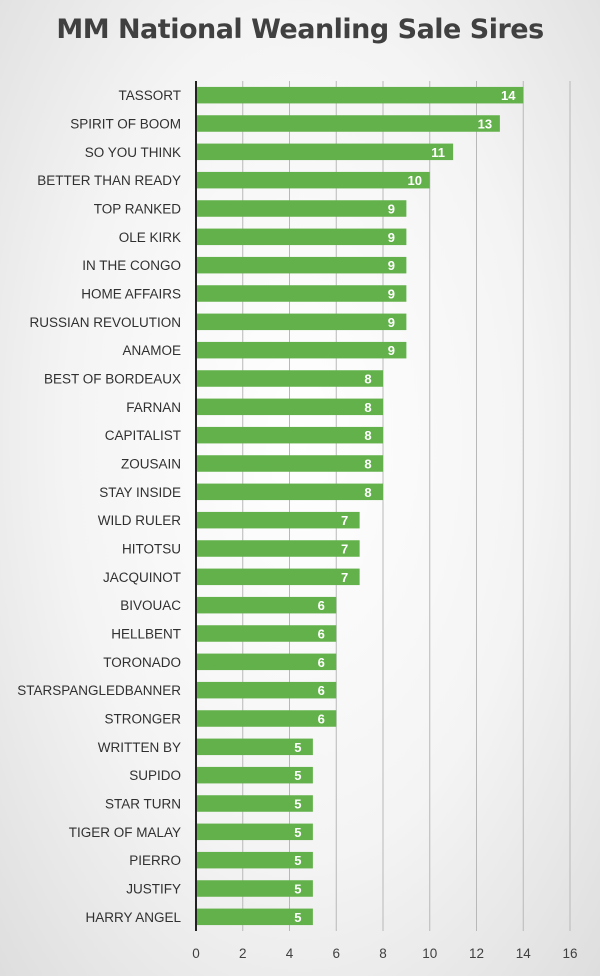  What do you see at coordinates (429, 953) in the screenshot?
I see `x-tick-label: 10` at bounding box center [429, 953].